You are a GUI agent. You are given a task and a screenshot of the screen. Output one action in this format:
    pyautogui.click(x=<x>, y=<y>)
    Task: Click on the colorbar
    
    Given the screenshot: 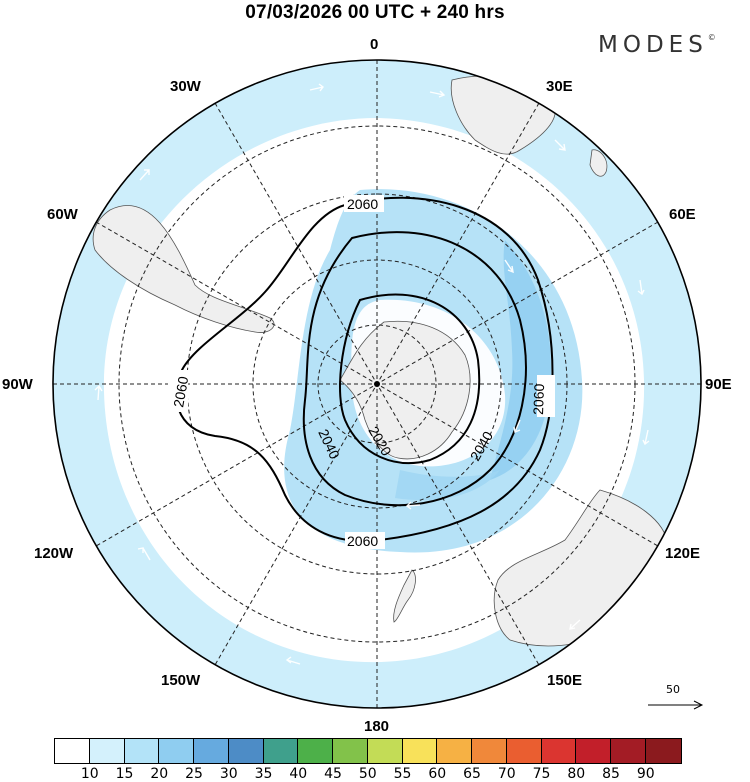 What is the action you would take?
    pyautogui.click(x=368, y=751)
    